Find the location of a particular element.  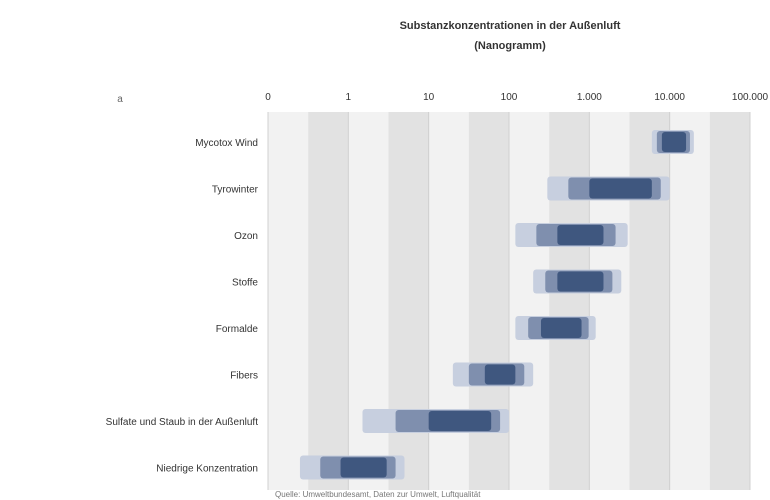

x-tick-label: 1.000 is located at coordinates (589, 97).